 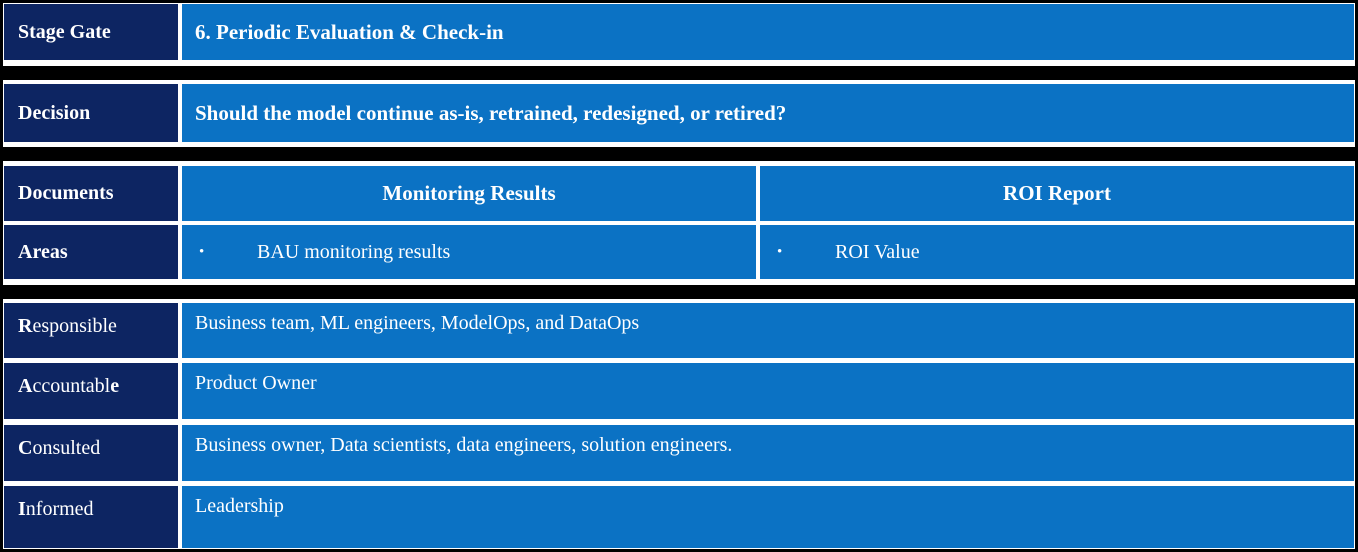 What do you see at coordinates (768, 32) in the screenshot?
I see `stage-gate-title-cell: 6. Periodic Evaluation & Check-in` at bounding box center [768, 32].